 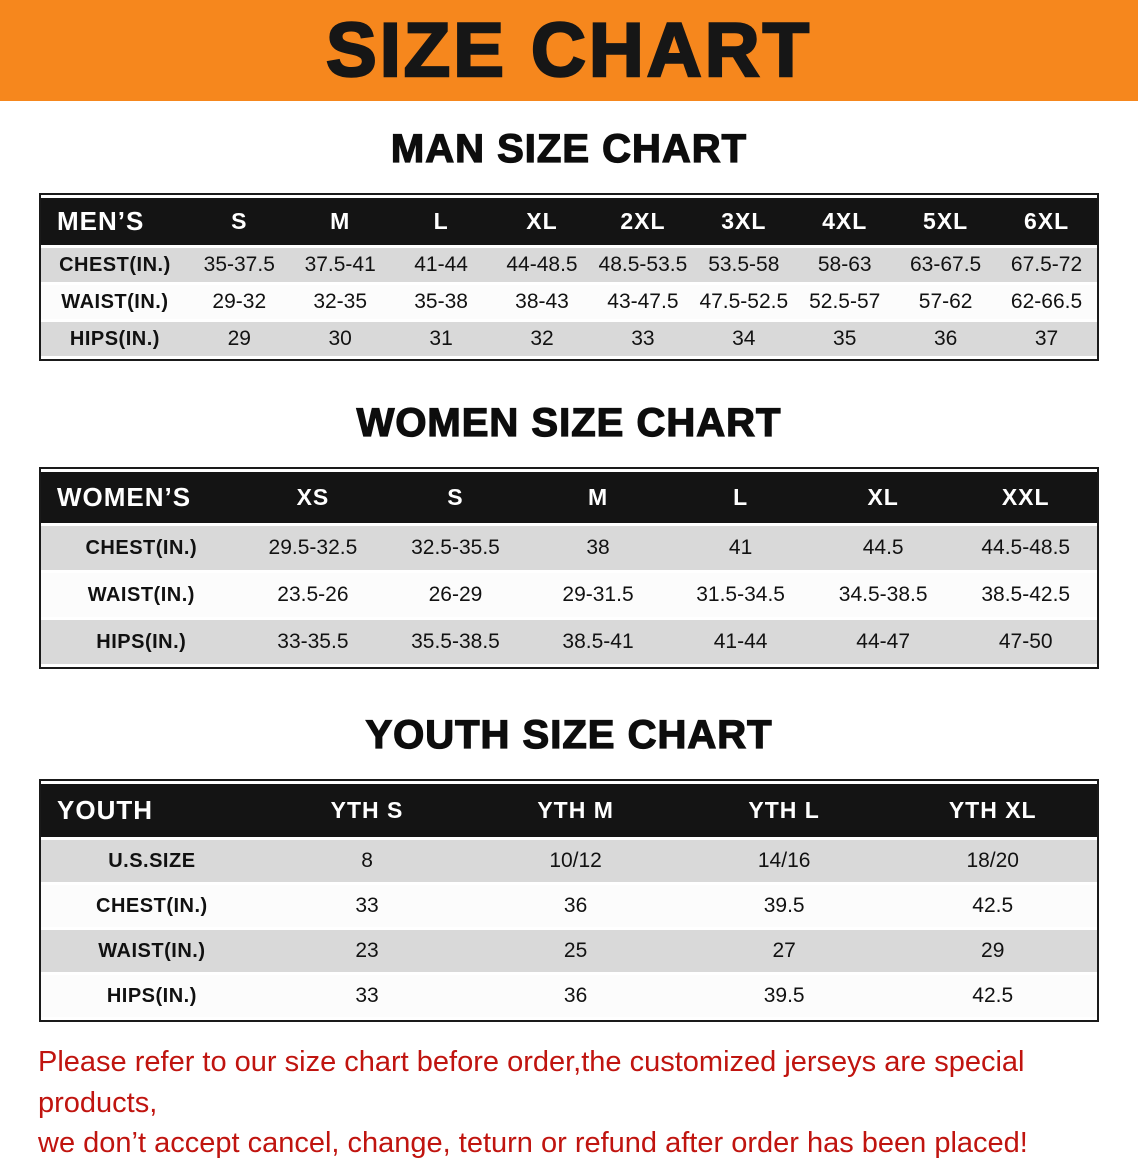 I want to click on size-value-cell: 58-63, so click(x=844, y=264).